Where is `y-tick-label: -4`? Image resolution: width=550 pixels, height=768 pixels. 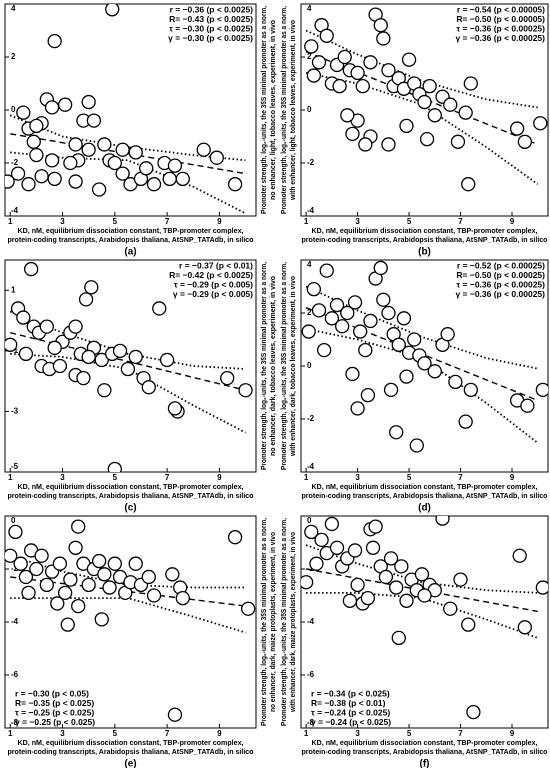 y-tick-label: -4 is located at coordinates (15, 210).